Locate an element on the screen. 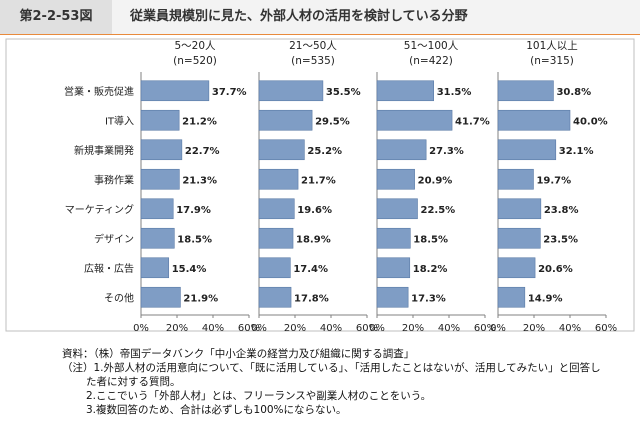 This screenshot has width=640, height=423. data-label: 18.9% is located at coordinates (313, 239).